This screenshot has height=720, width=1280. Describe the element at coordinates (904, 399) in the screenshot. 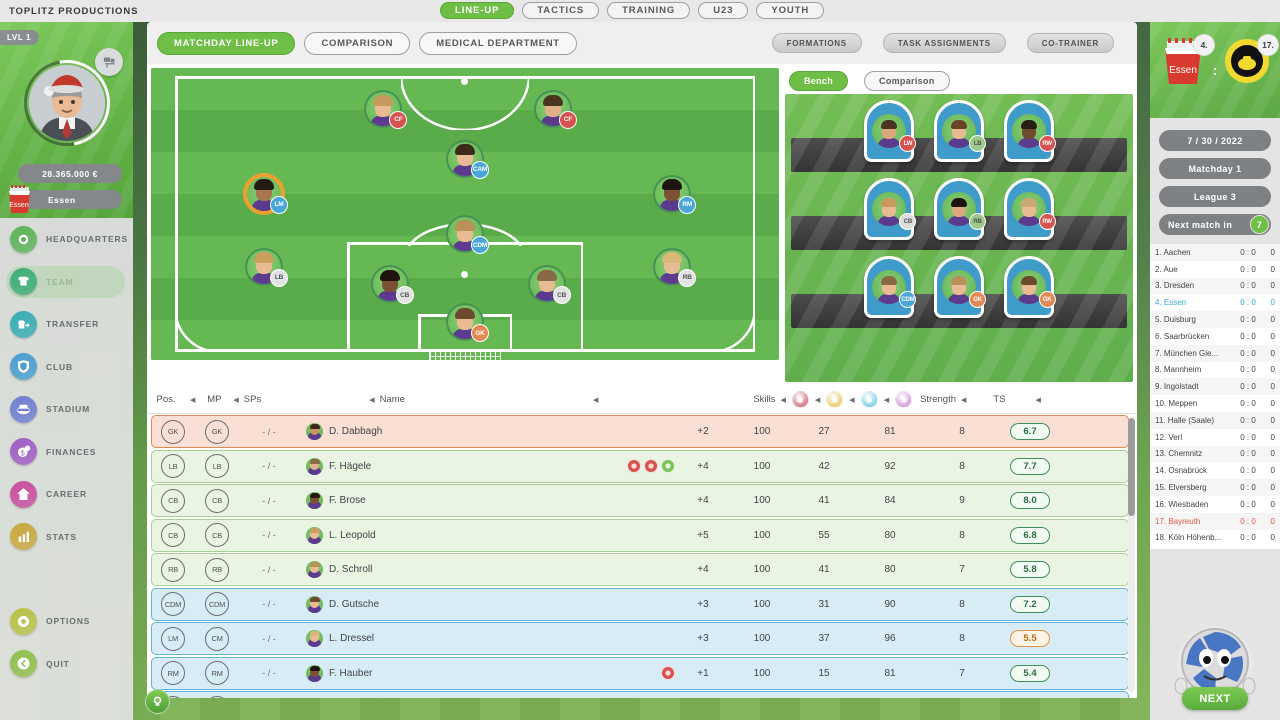

I see `happiness-icon` at that location.